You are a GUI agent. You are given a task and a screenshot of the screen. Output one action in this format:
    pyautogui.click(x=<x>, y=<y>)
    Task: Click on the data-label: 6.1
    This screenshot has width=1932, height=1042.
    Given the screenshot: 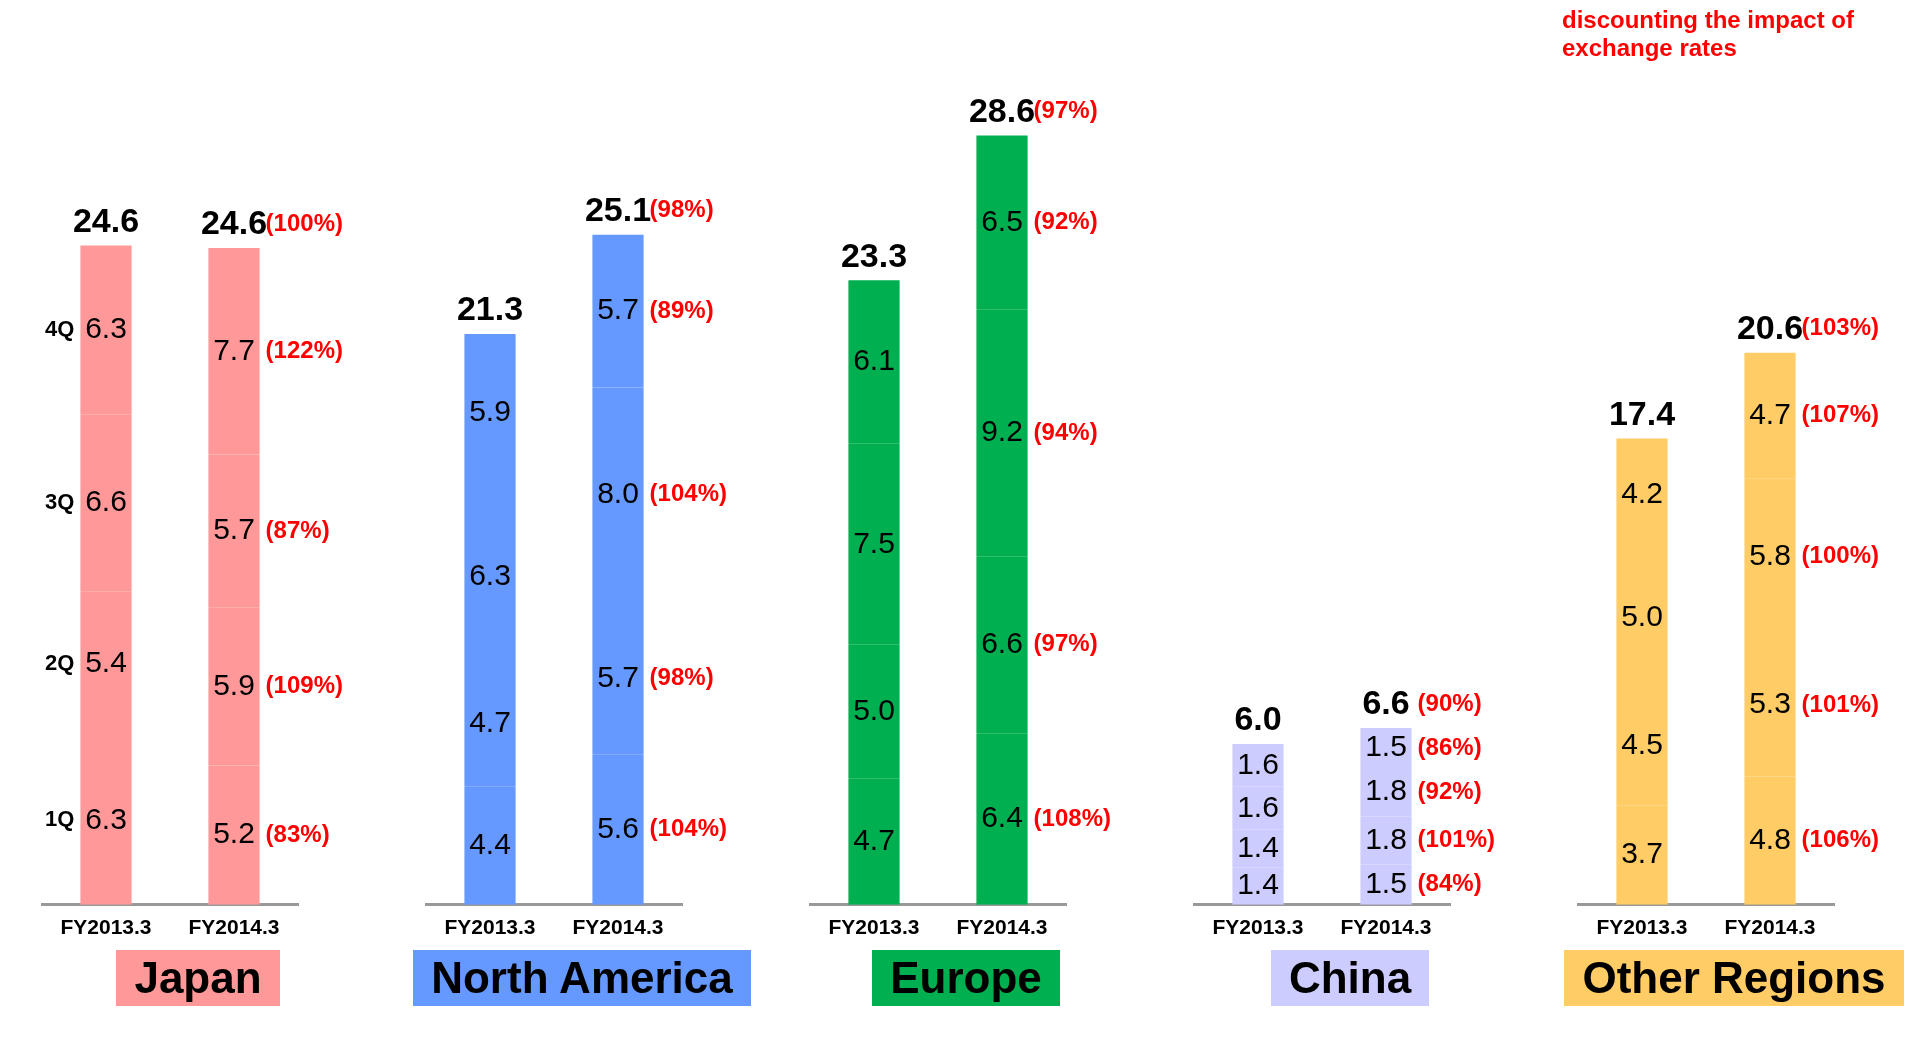 What is the action you would take?
    pyautogui.click(x=874, y=360)
    